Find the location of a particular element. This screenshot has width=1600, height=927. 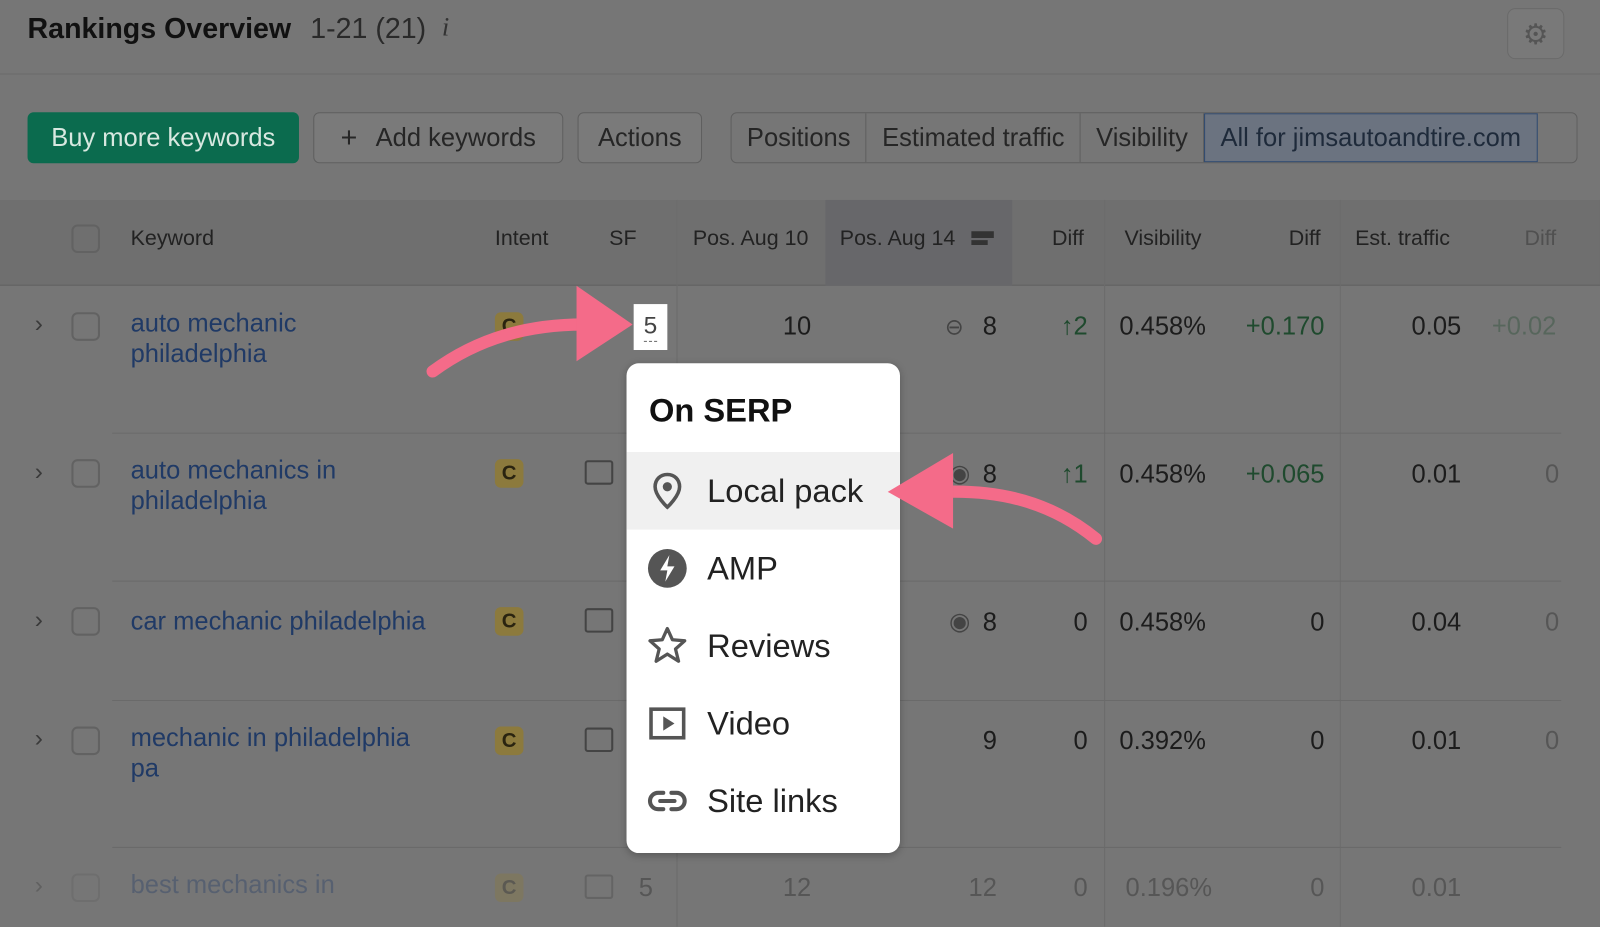

popup-item-reviews: Reviews is located at coordinates (763, 646).